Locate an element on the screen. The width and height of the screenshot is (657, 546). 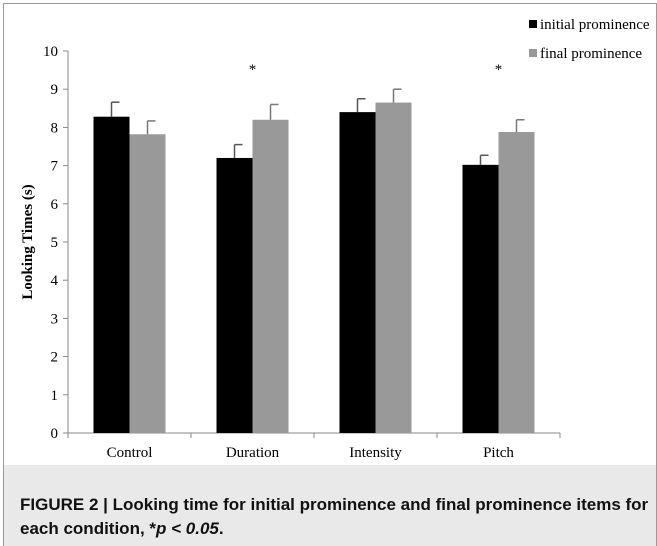
x-tick-label: Intensity is located at coordinates (375, 453).